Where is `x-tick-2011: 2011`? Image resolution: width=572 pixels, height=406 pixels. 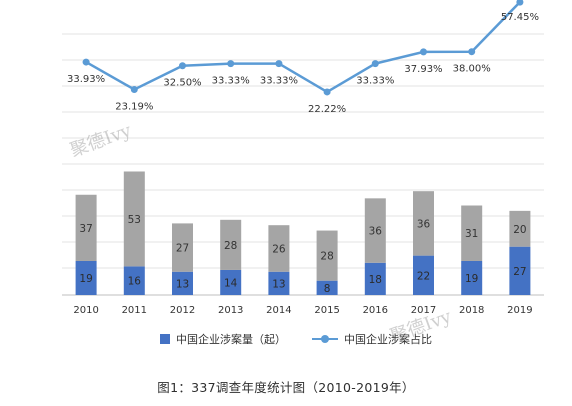 x-tick-2011: 2011 is located at coordinates (134, 310).